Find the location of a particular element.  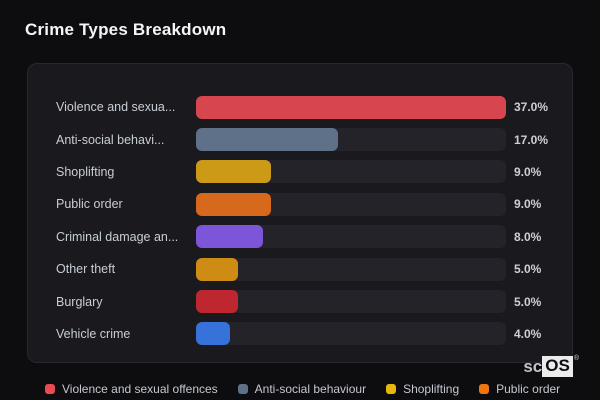

scos-logo-prefix: sc is located at coordinates (533, 366).